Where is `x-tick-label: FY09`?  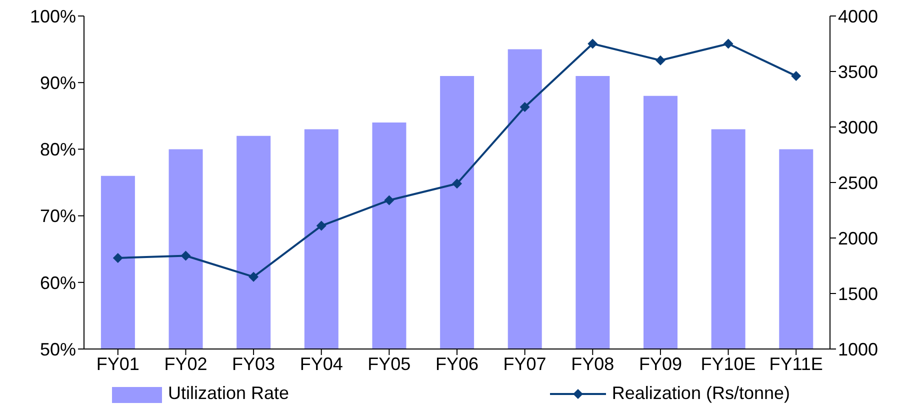
x-tick-label: FY09 is located at coordinates (660, 364).